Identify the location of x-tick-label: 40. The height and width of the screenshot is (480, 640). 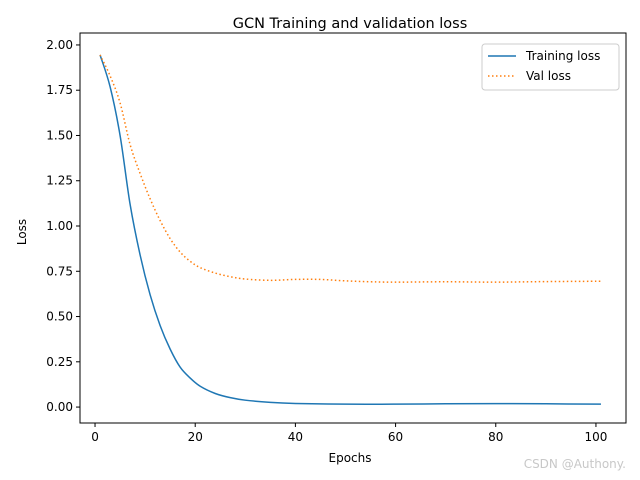
(295, 437).